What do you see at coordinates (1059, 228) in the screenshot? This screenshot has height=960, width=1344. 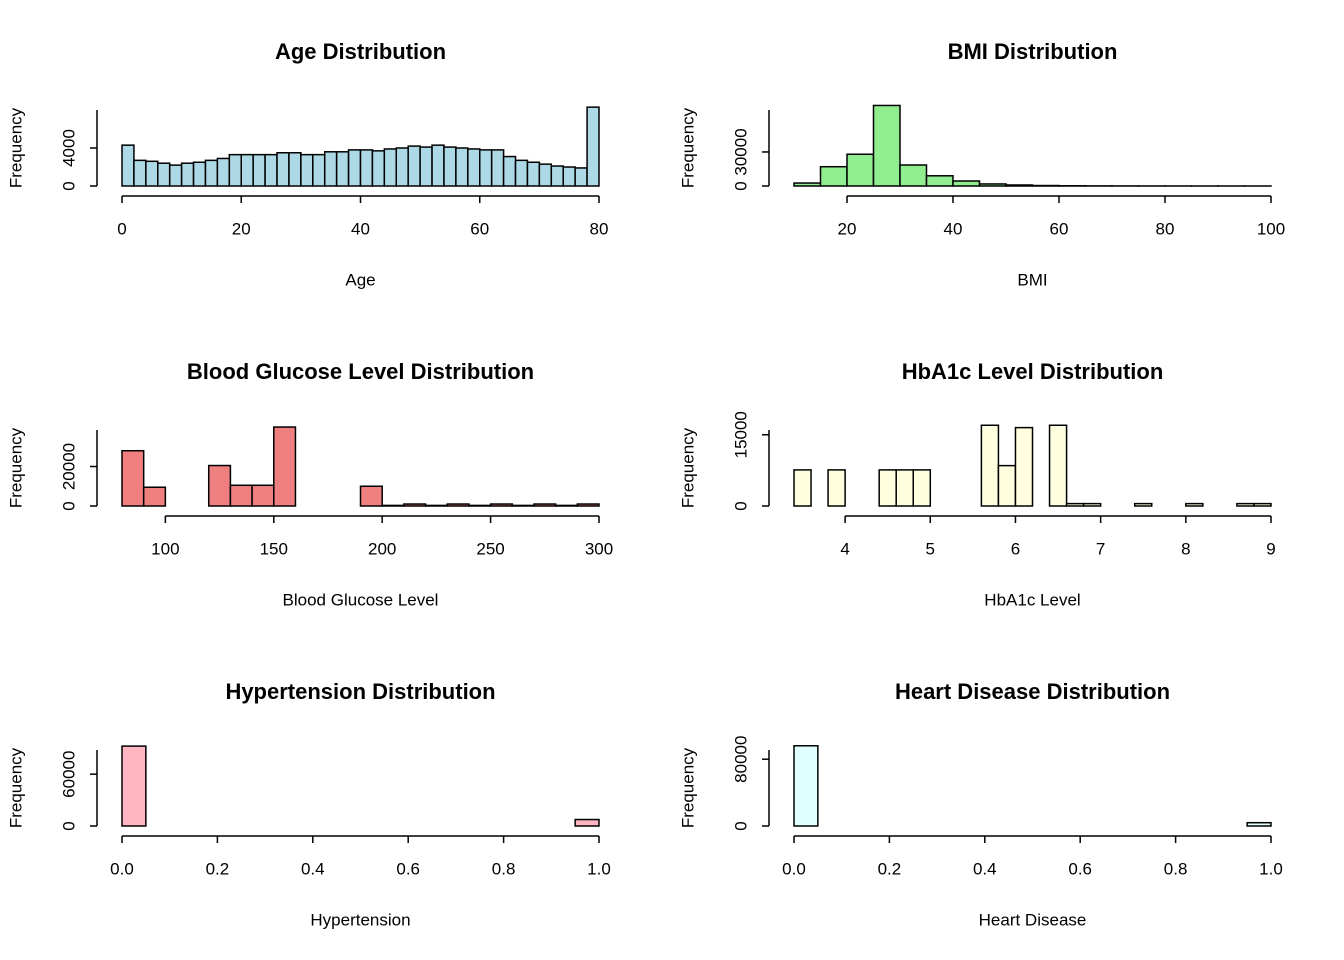 I see `x-tick-label: 60` at bounding box center [1059, 228].